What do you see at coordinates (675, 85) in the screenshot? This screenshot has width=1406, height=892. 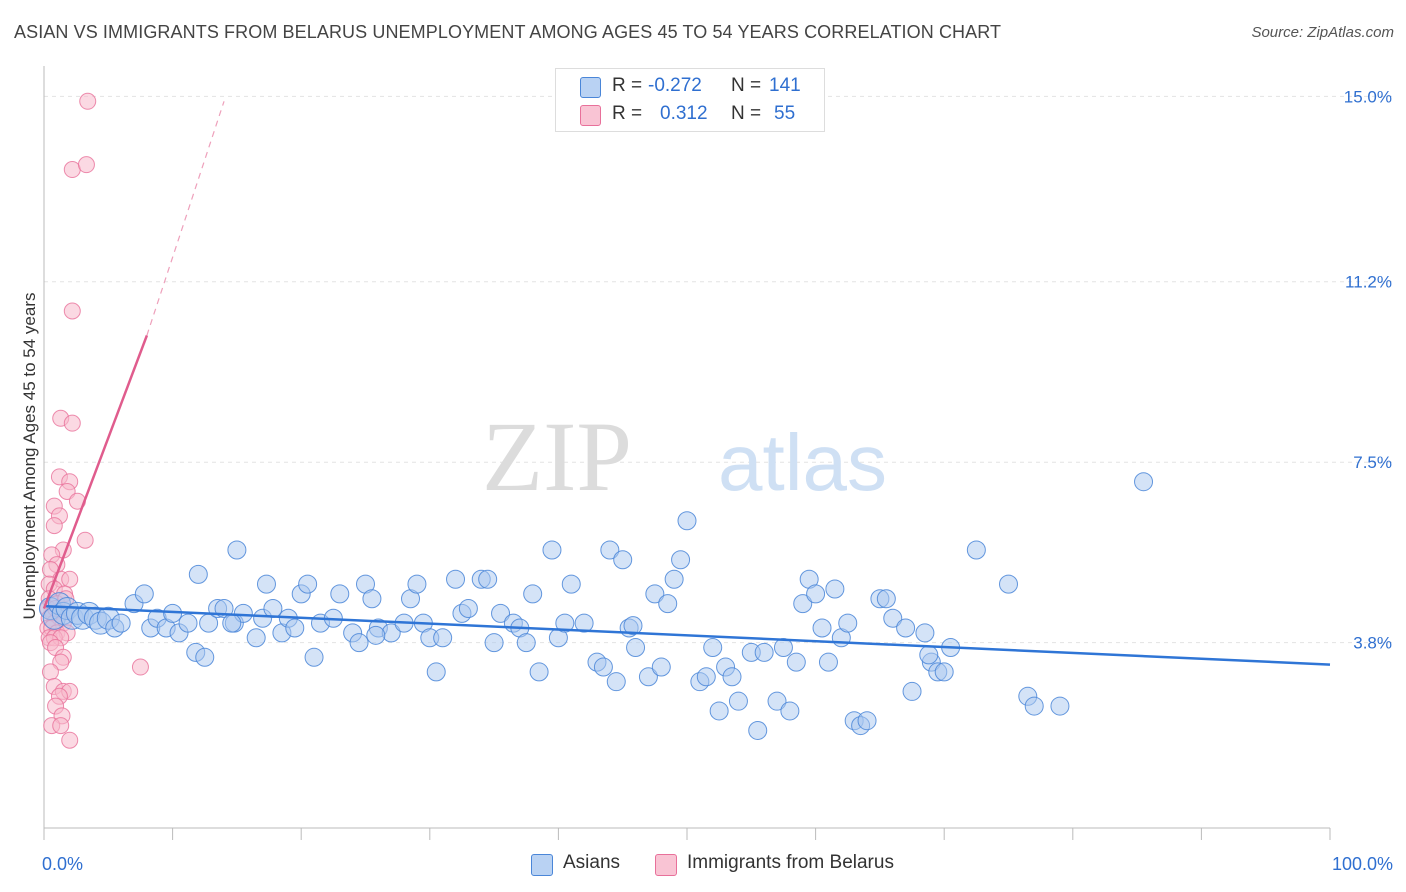 I see `stats-r-value: -0.272` at bounding box center [675, 85].